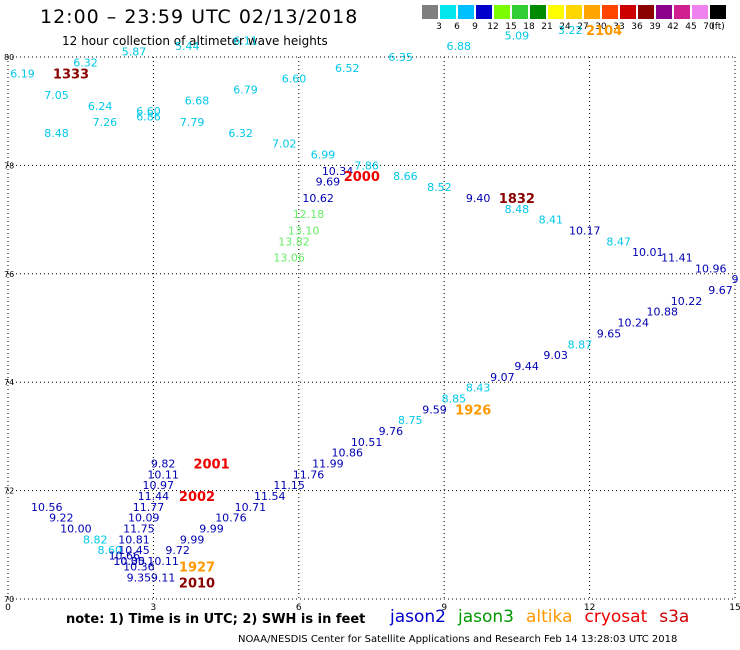  Describe the element at coordinates (663, 312) in the screenshot. I see `wave-height-point: 10.88` at that location.